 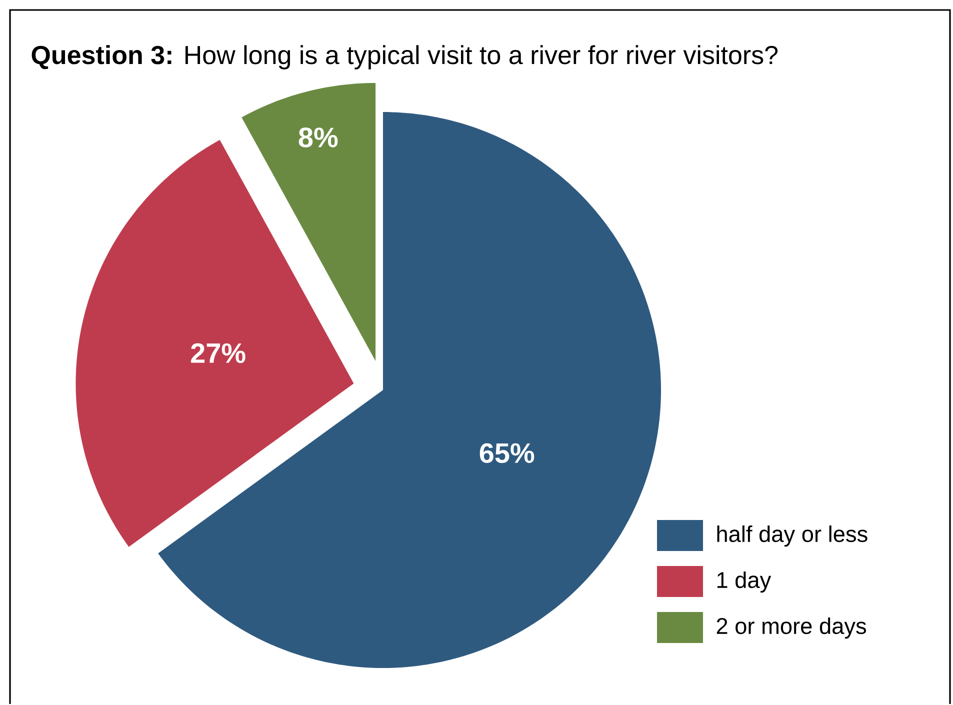 What do you see at coordinates (744, 582) in the screenshot?
I see `legend-label: 1 day` at bounding box center [744, 582].